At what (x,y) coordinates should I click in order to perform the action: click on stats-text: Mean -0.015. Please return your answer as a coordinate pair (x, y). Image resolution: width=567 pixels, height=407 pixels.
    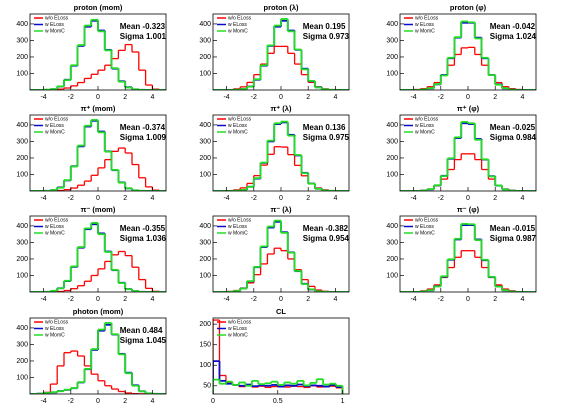
    Looking at the image, I should click on (513, 228).